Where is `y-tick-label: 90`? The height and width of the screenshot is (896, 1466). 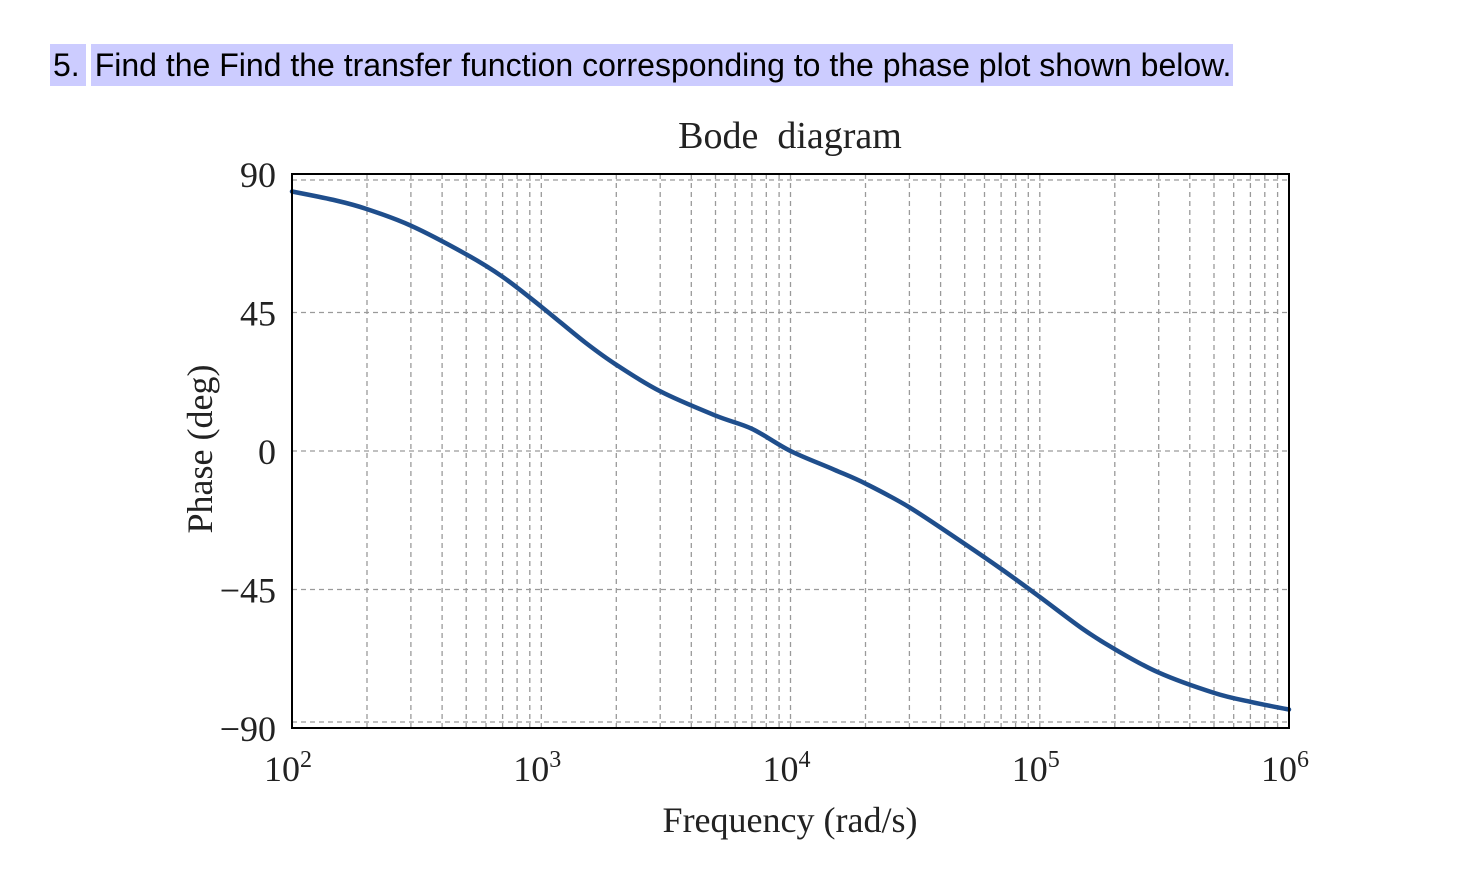 y-tick-label: 90 is located at coordinates (258, 175).